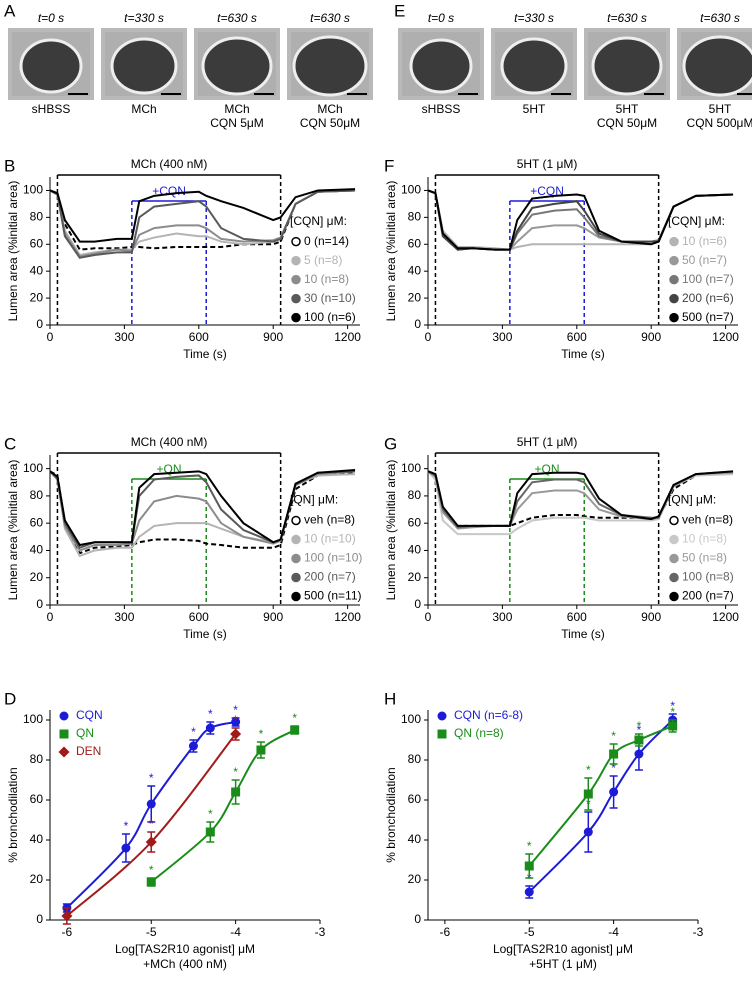  What do you see at coordinates (720, 109) in the screenshot?
I see `image-caption: 5HT` at bounding box center [720, 109].